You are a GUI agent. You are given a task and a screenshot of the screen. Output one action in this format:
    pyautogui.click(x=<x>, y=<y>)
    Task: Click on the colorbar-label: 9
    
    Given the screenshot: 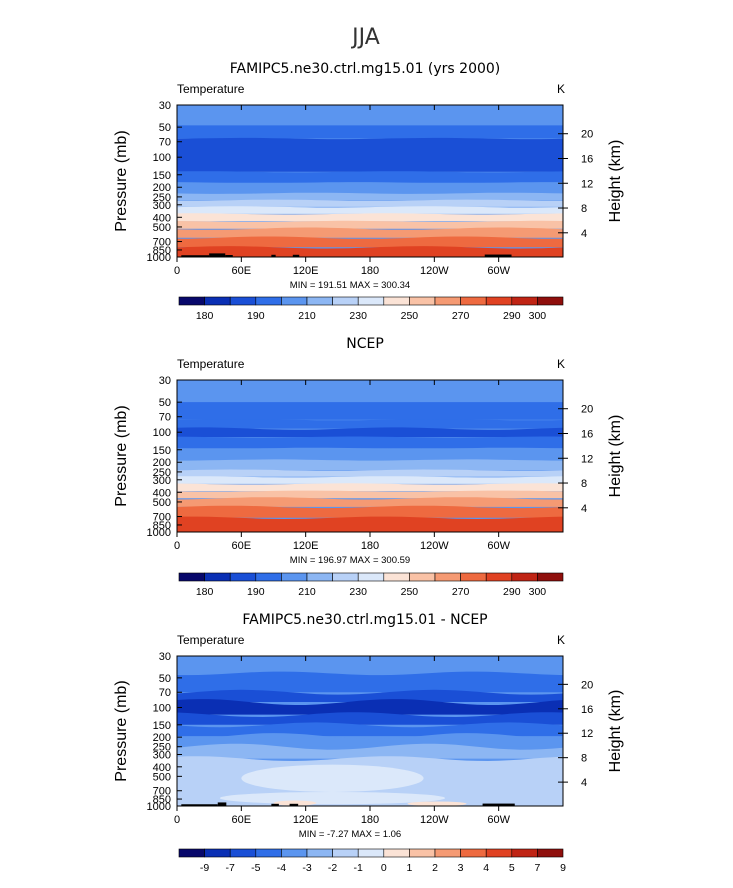 What is the action you would take?
    pyautogui.click(x=563, y=868)
    